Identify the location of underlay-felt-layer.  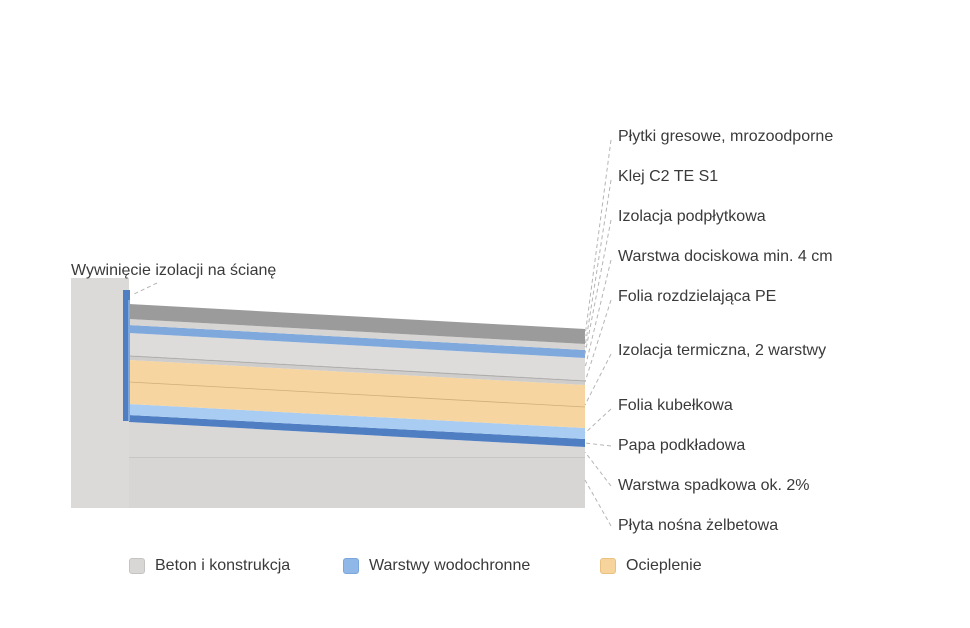
(357, 431).